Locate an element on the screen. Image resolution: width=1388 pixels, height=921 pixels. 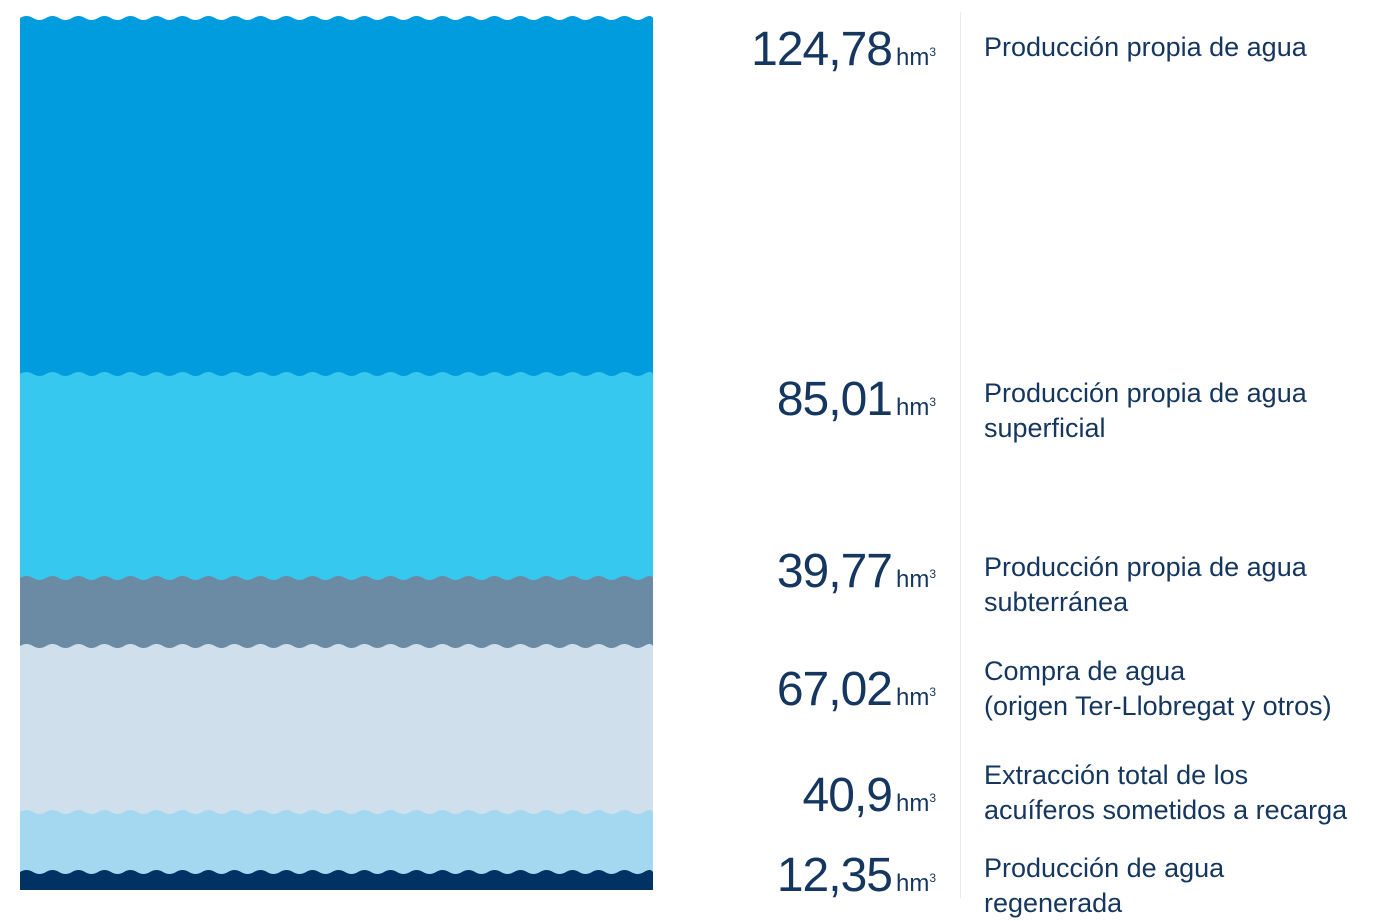
label-line: acuíferos sometidos a recarga is located at coordinates (1166, 810).